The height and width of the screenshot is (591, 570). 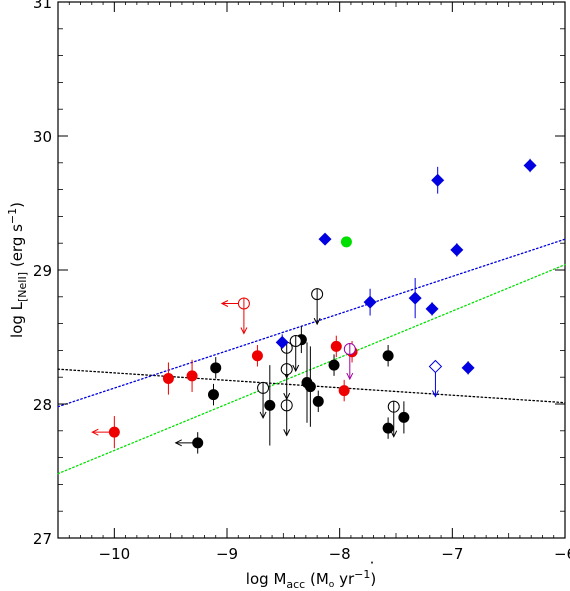 What do you see at coordinates (340, 554) in the screenshot?
I see `x-tick-label: −8` at bounding box center [340, 554].